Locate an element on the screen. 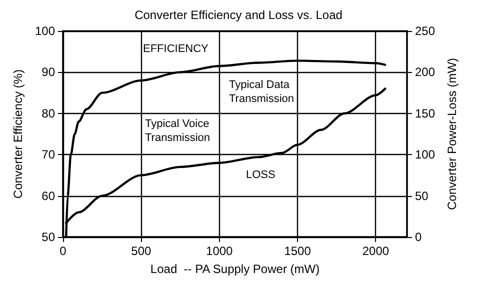 The height and width of the screenshot is (289, 477). series-label: EFFICIENCY is located at coordinates (176, 49).